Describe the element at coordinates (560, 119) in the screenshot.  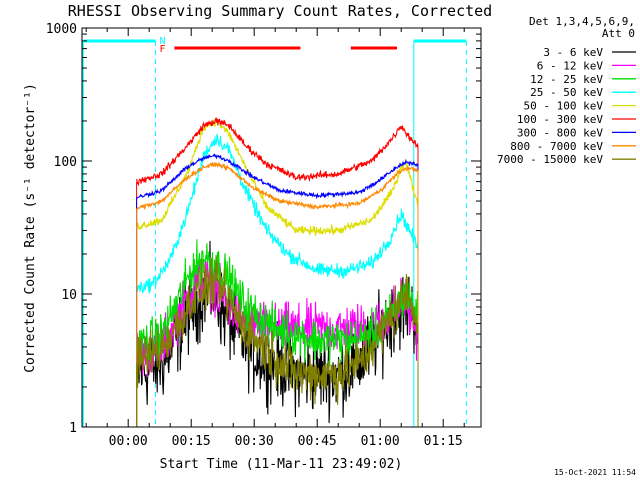
I see `legend-label-100-300-kev: 100 - 300 keV` at that location.